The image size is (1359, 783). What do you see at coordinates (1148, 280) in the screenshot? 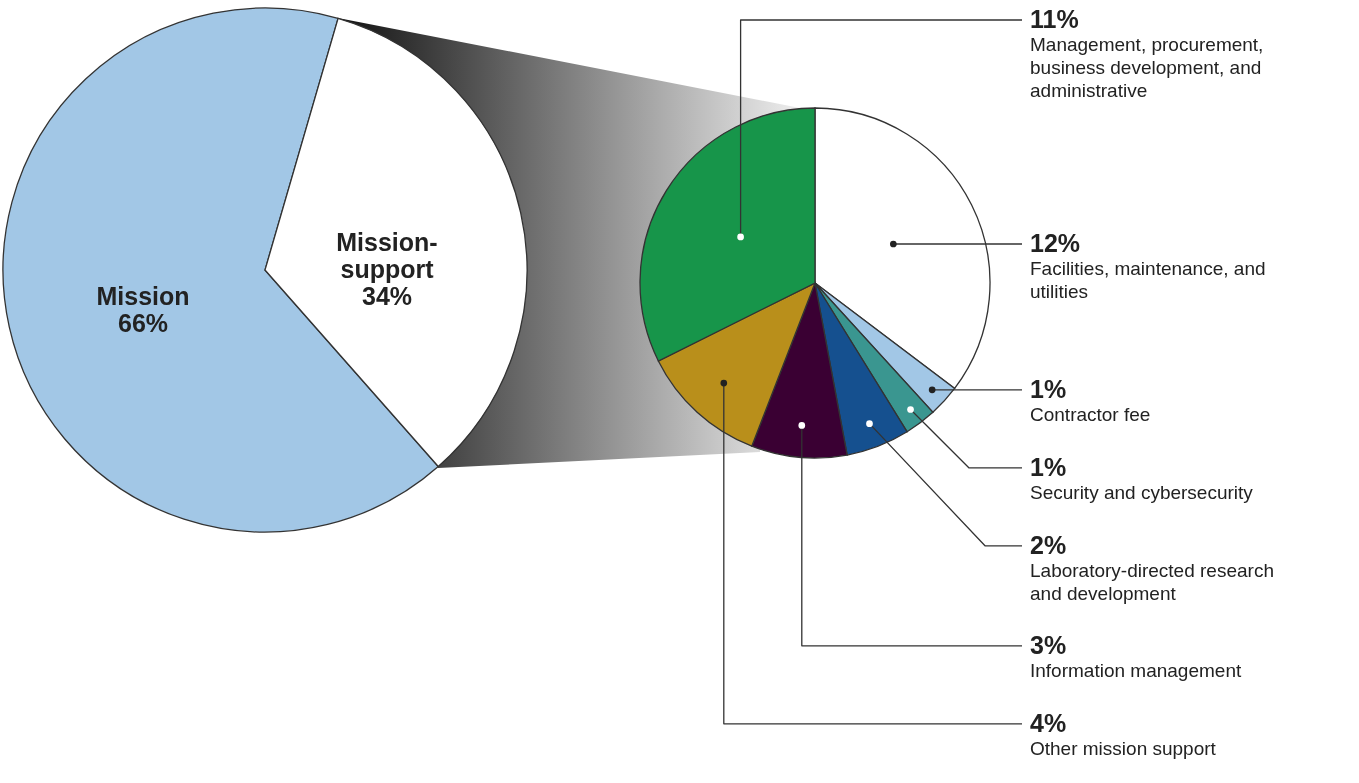
I see `slice-label: Facilities, maintenance, and utilities` at bounding box center [1148, 280].